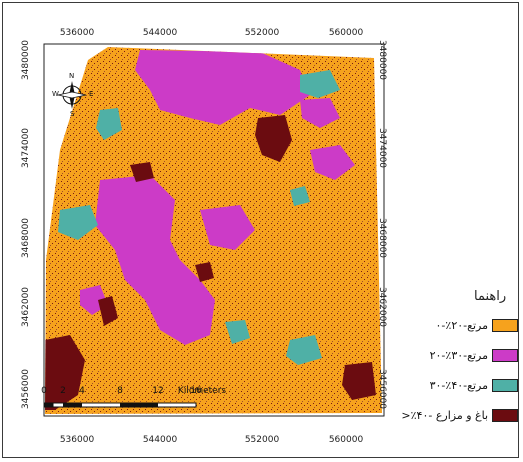 Image resolution: width=523 pixels, height=462 pixels. I want to click on y-tick-left: 3480000, so click(26, 60).